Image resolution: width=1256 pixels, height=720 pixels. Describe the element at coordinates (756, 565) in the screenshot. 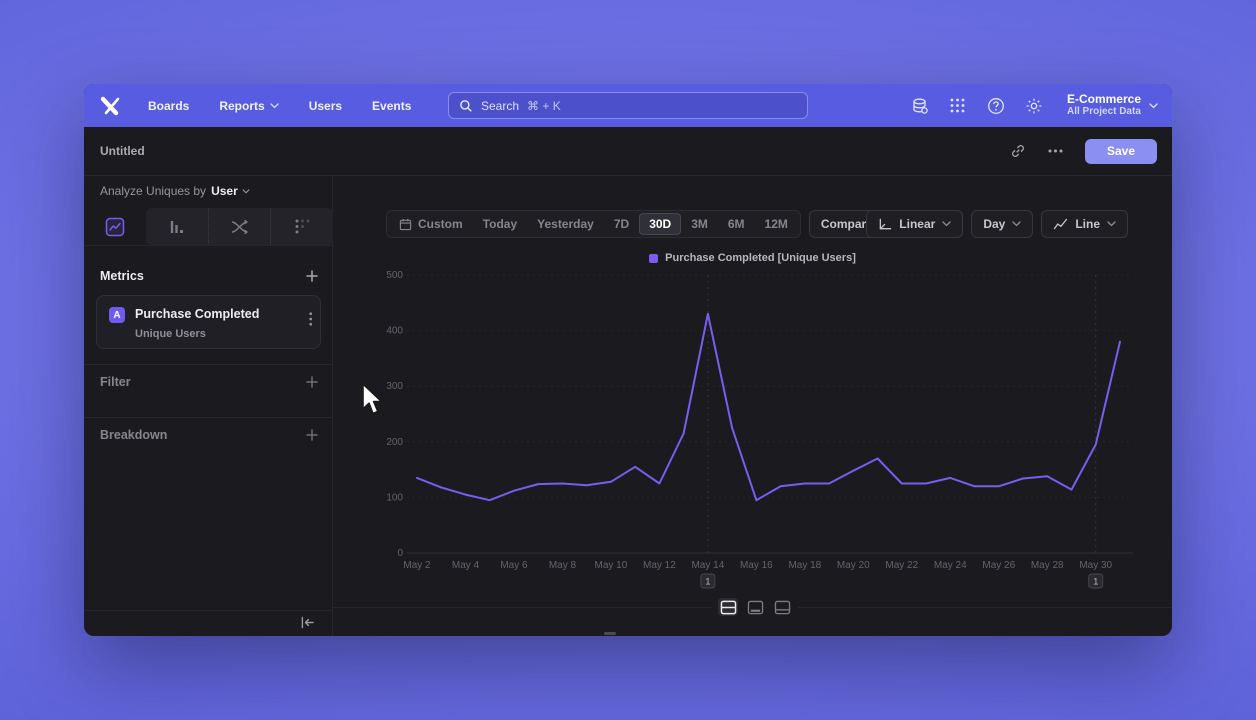

I see `x-axis-label: May 16` at that location.